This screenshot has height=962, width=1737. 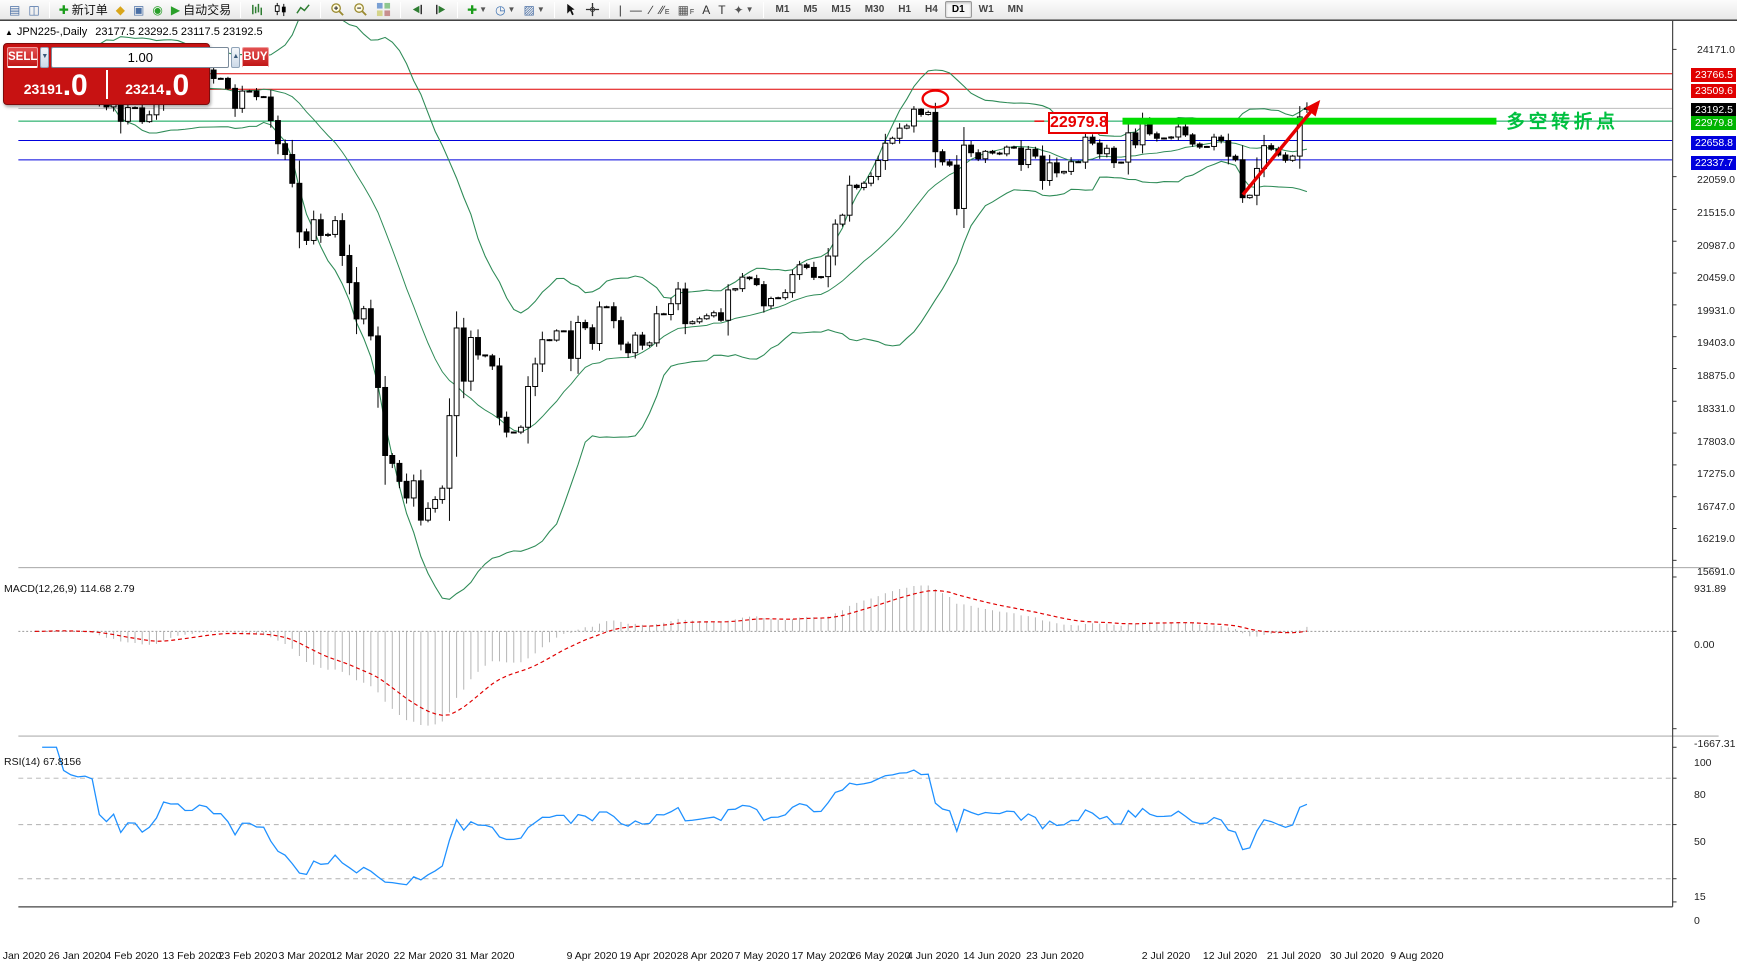 What do you see at coordinates (986, 9) in the screenshot?
I see `timeframe-w1-button: W1` at bounding box center [986, 9].